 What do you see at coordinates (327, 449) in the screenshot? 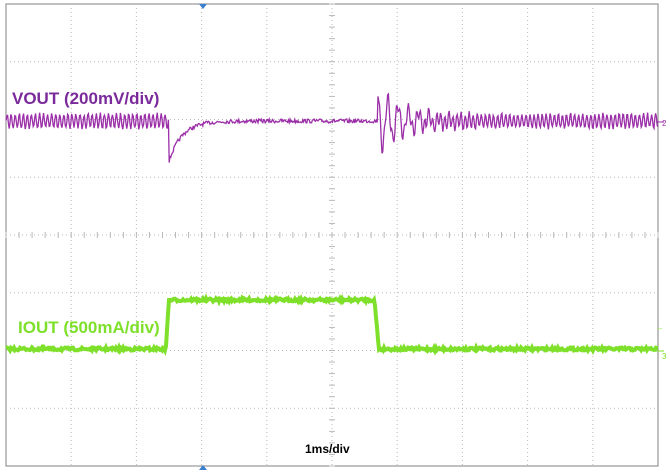
I see `timebase-label: 1ms/div` at bounding box center [327, 449].